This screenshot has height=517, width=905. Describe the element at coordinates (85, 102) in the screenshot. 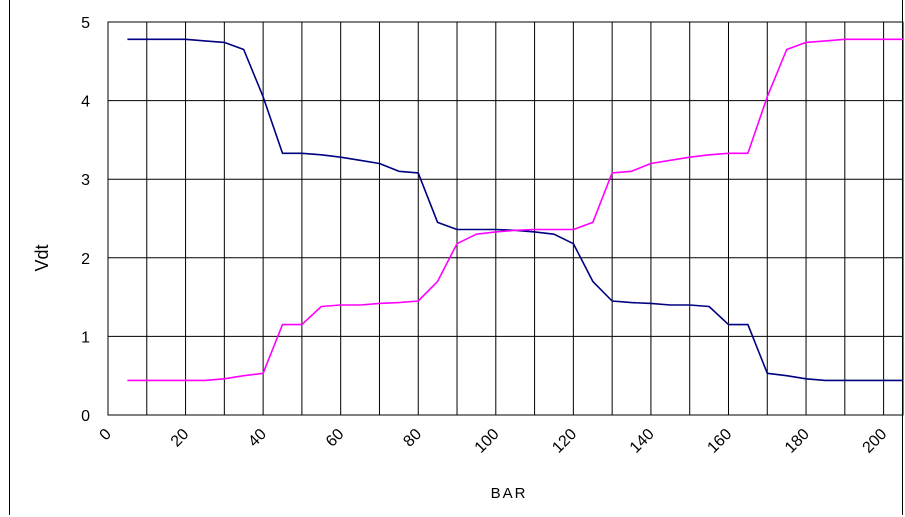

I see `y-tick-label: 4` at that location.